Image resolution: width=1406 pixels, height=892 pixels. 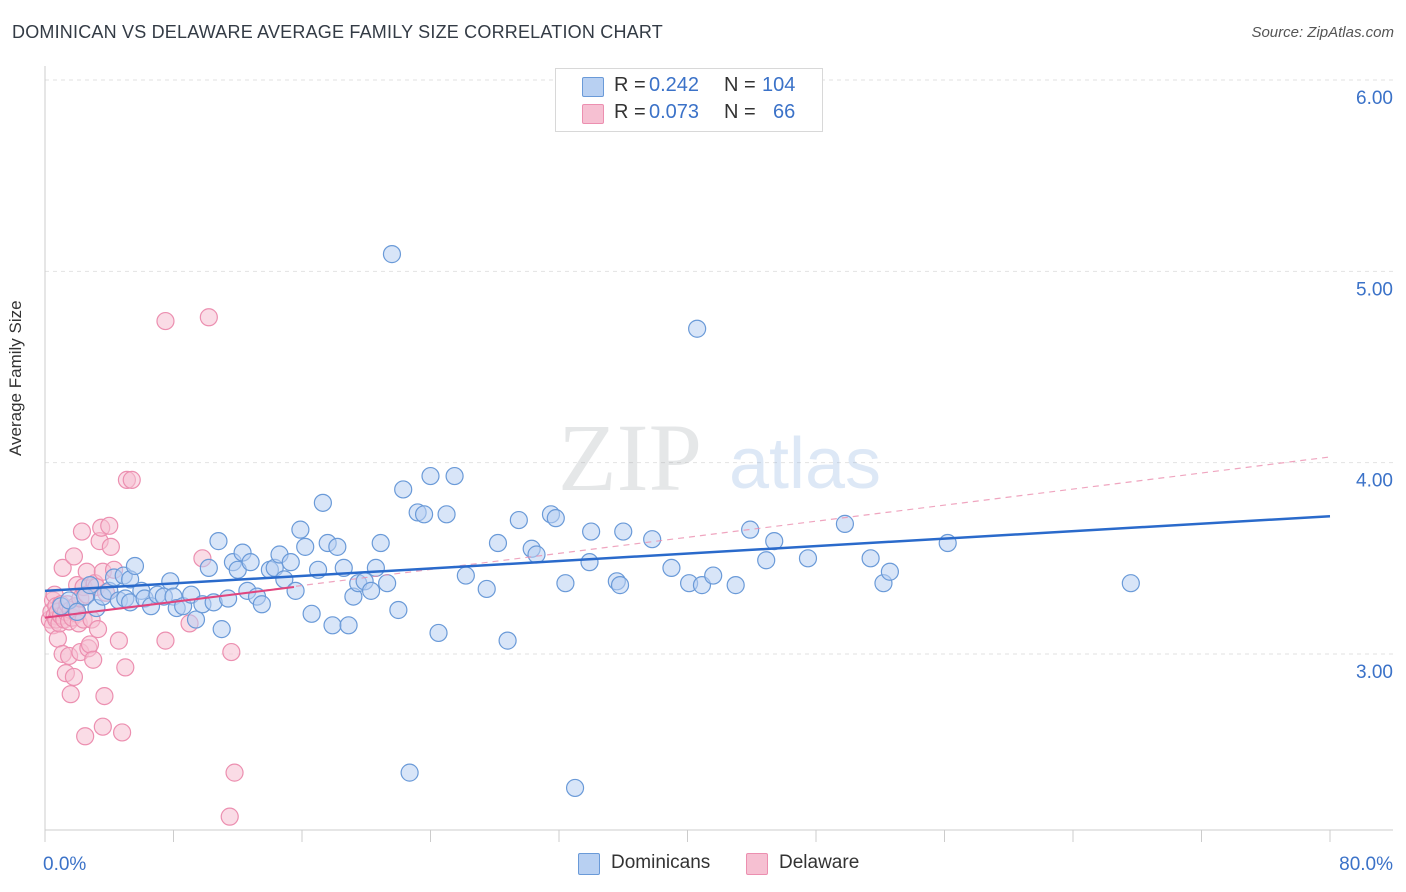 I want to click on watermark-zip: ZIP, so click(x=630, y=457).